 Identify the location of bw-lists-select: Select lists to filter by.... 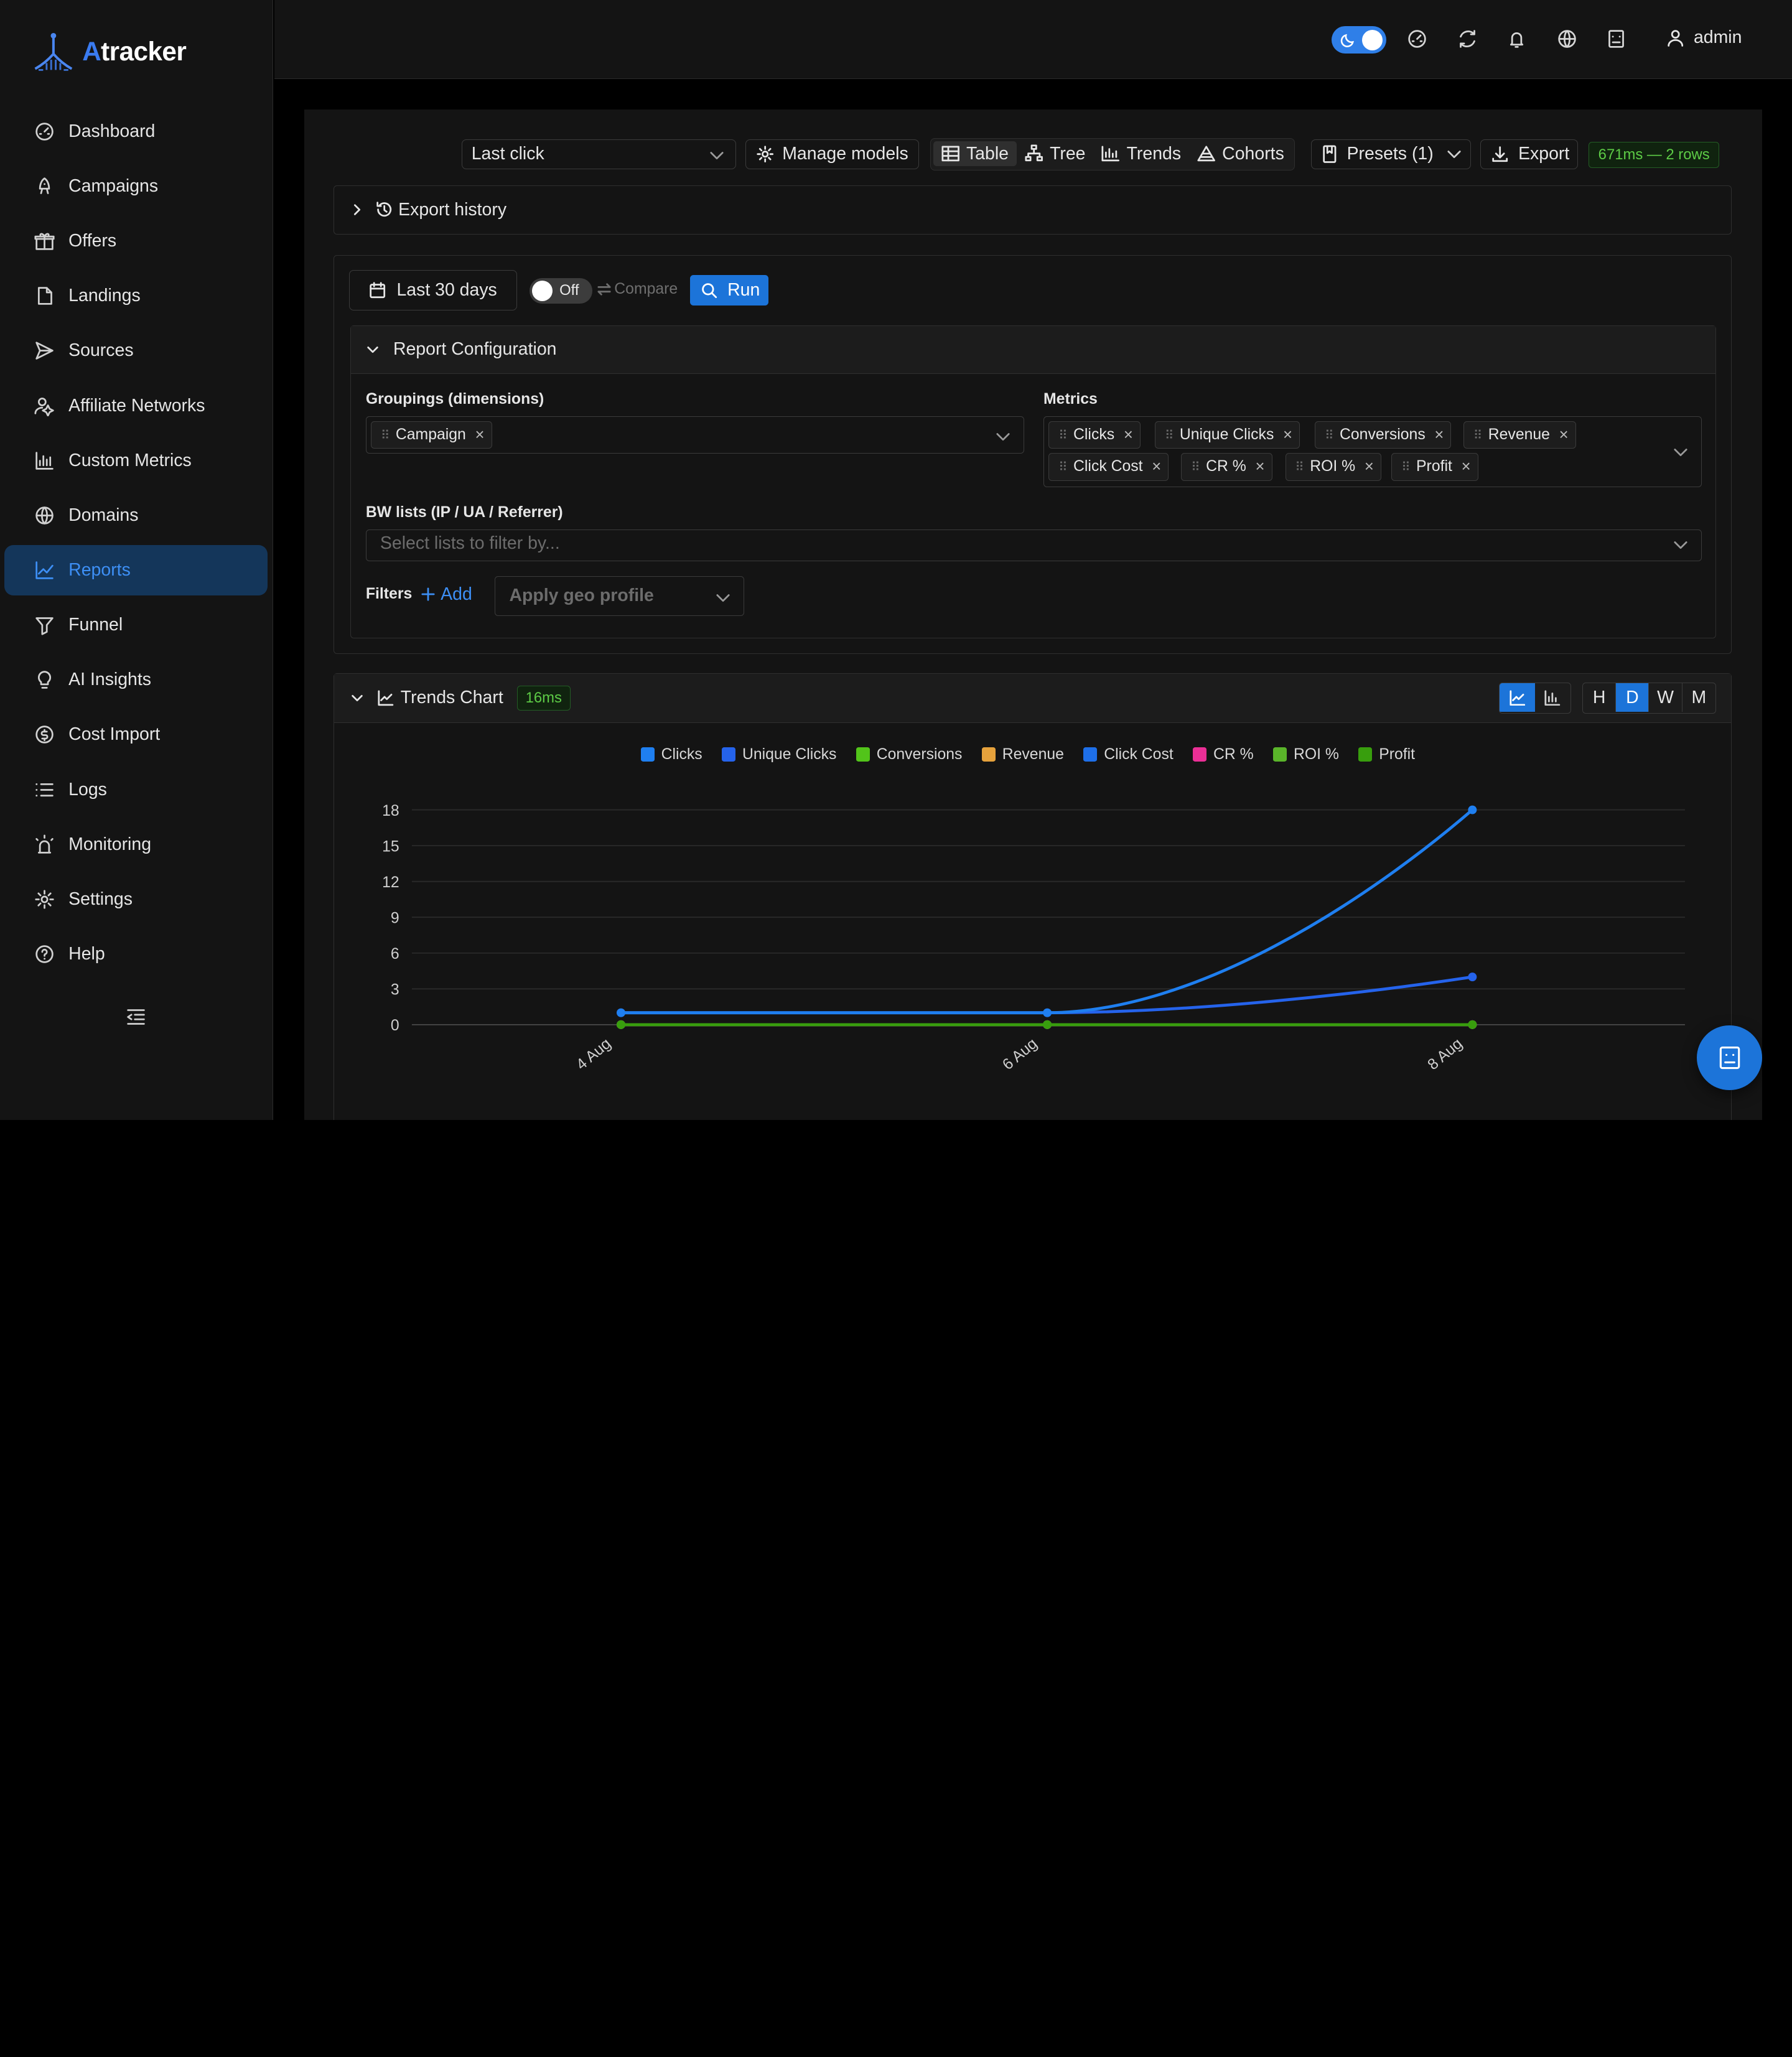
(1033, 545).